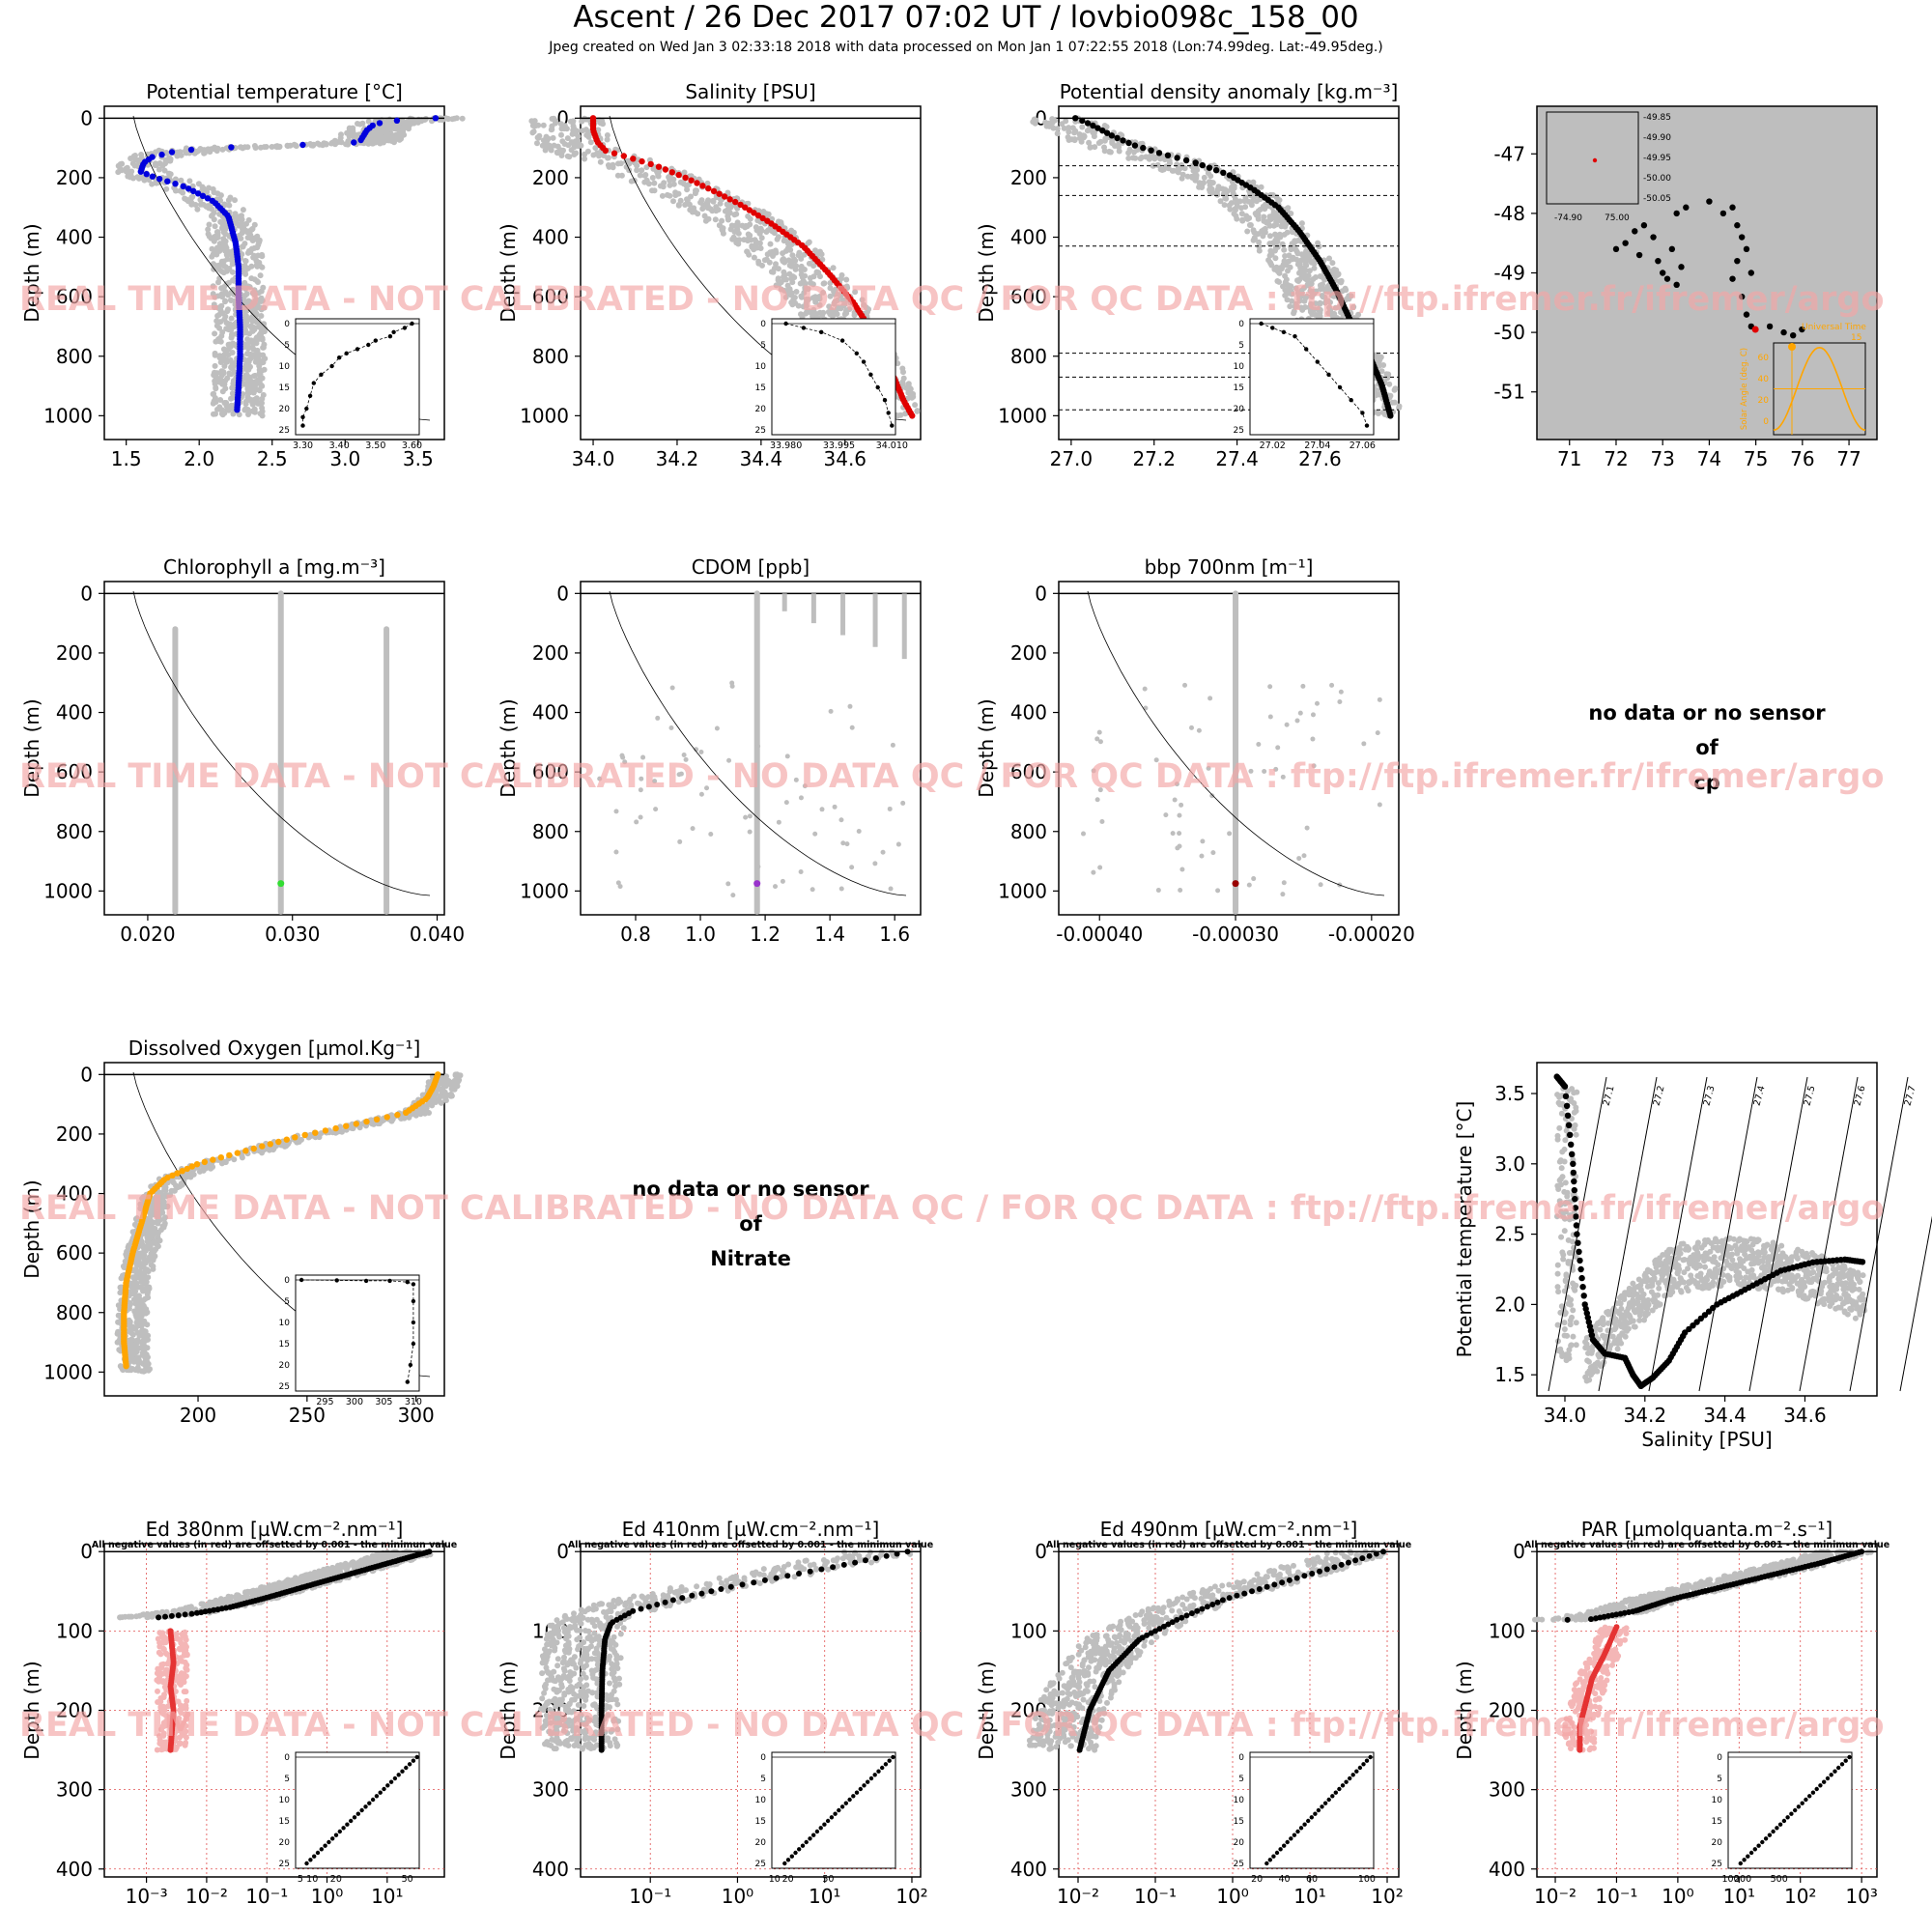  What do you see at coordinates (761, 458) in the screenshot?
I see `x-tick-label: 34.4` at bounding box center [761, 458].